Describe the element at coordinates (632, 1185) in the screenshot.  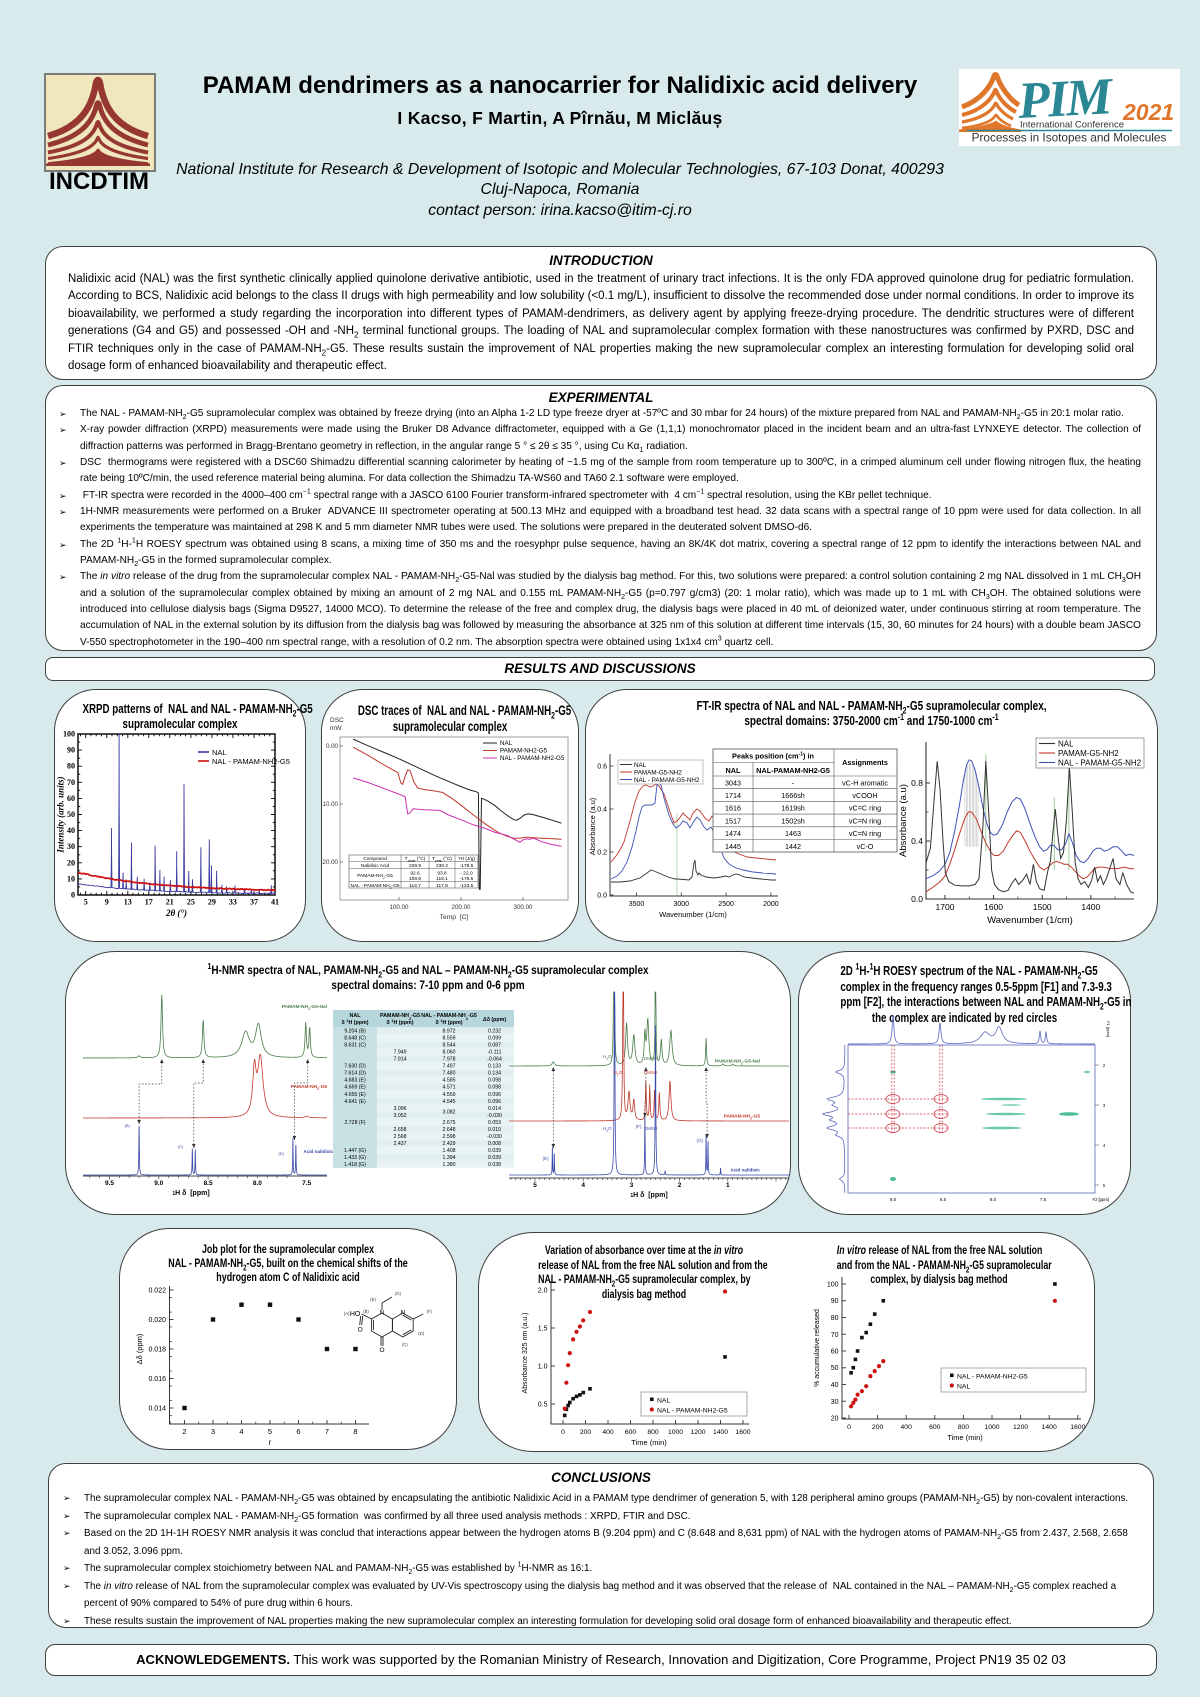
I see `svg-text: 3` at that location.